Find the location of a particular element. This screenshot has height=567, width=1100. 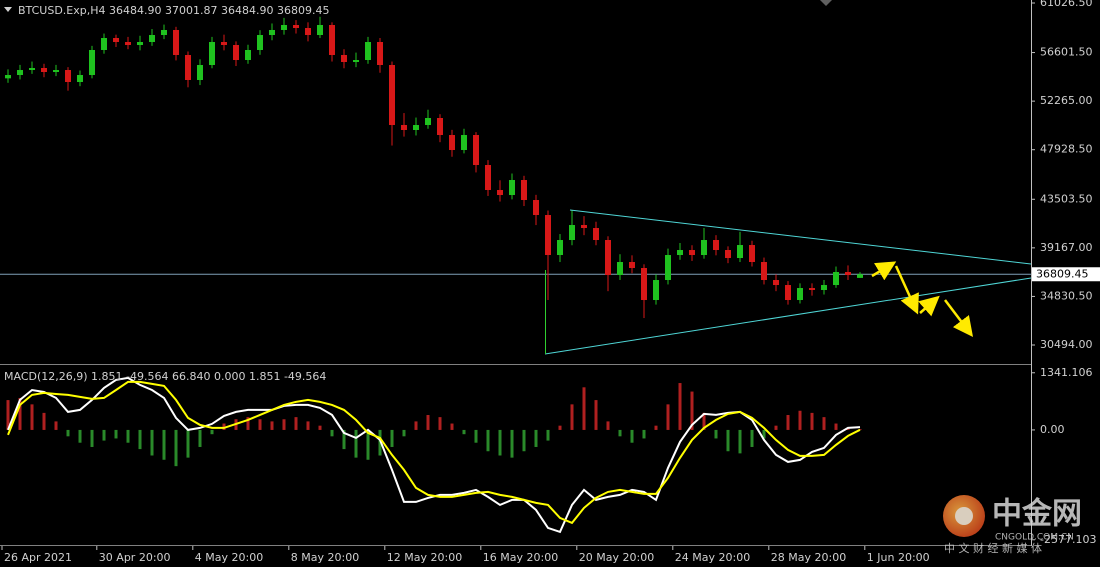

x-tick-label: 1 Jun 20:00 is located at coordinates (898, 557).